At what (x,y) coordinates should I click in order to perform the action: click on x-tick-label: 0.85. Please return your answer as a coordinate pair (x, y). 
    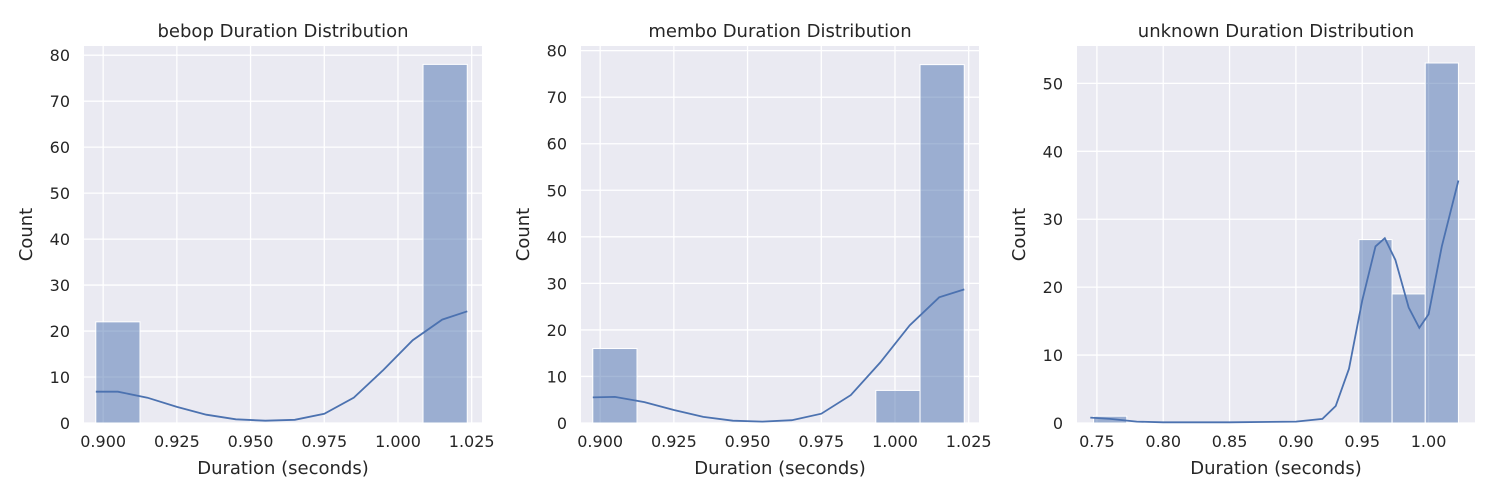
    Looking at the image, I should click on (1230, 441).